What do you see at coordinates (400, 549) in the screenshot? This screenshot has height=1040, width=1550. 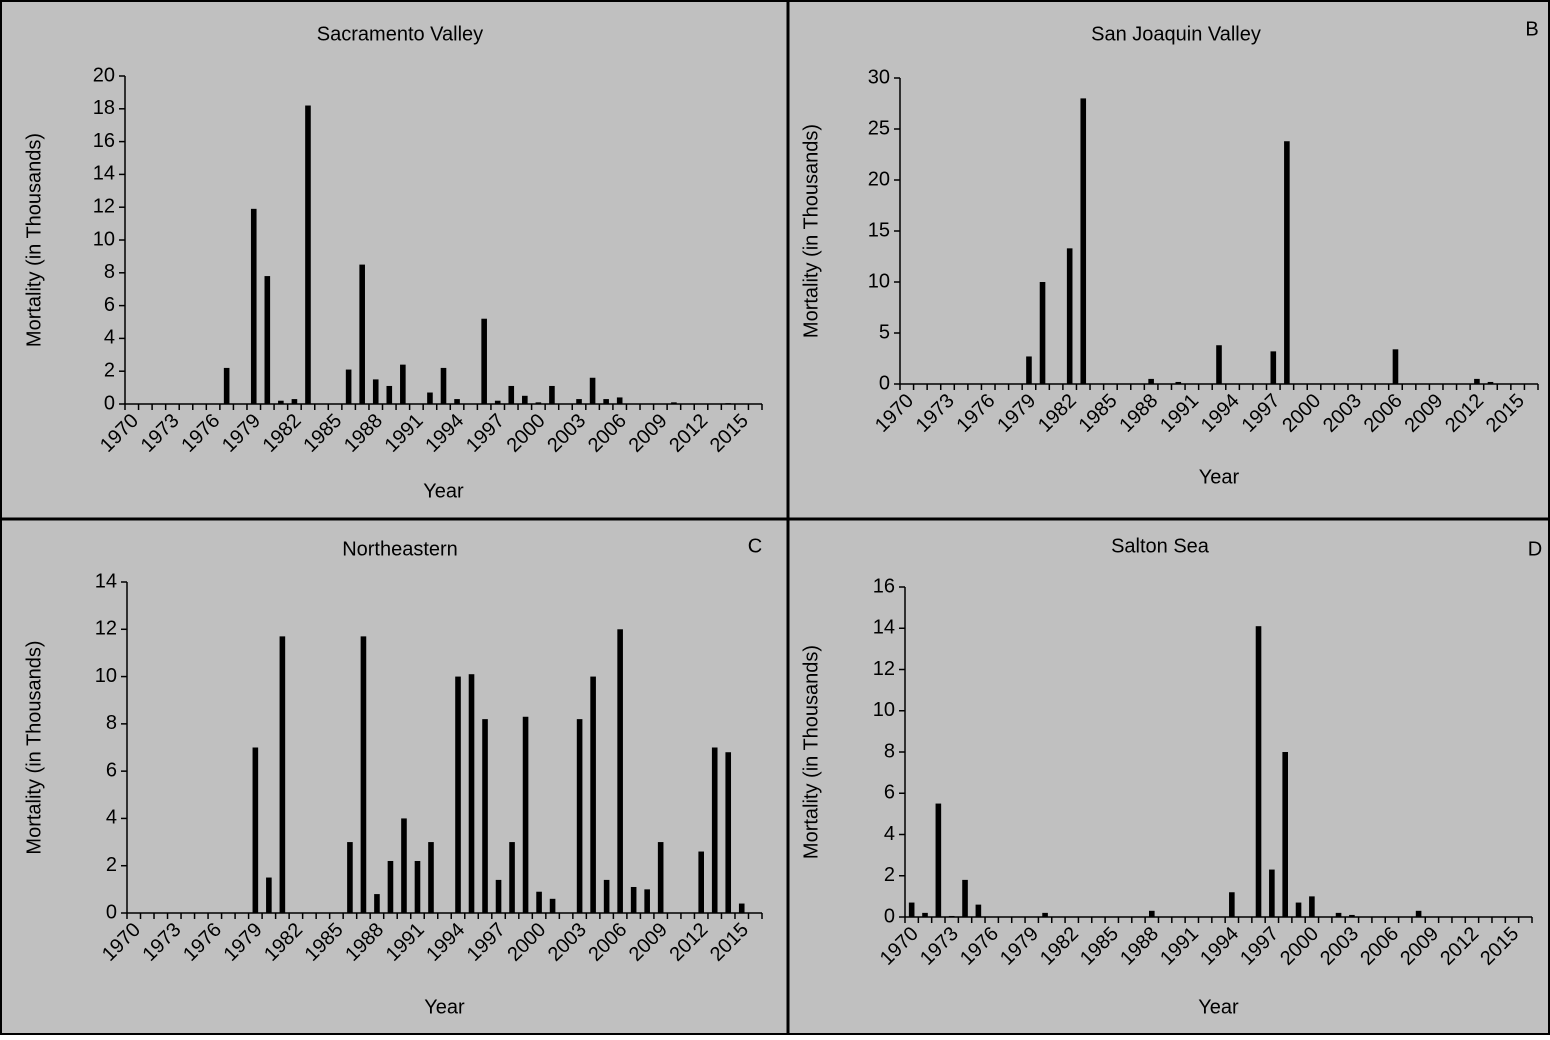 I see `chart-title: Northeastern` at bounding box center [400, 549].